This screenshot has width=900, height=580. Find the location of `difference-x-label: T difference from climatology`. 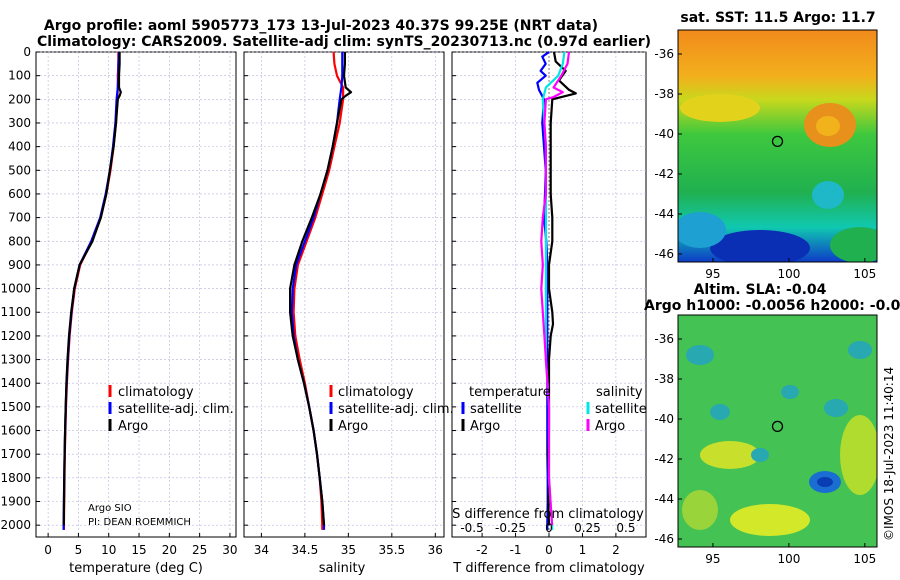

difference-x-label: T difference from climatology is located at coordinates (548, 568).